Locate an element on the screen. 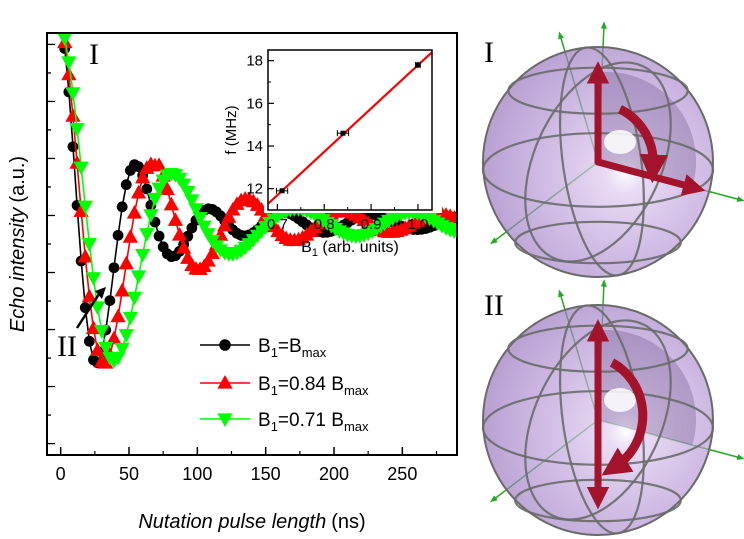  main-x-tick-label: 50 is located at coordinates (129, 474).